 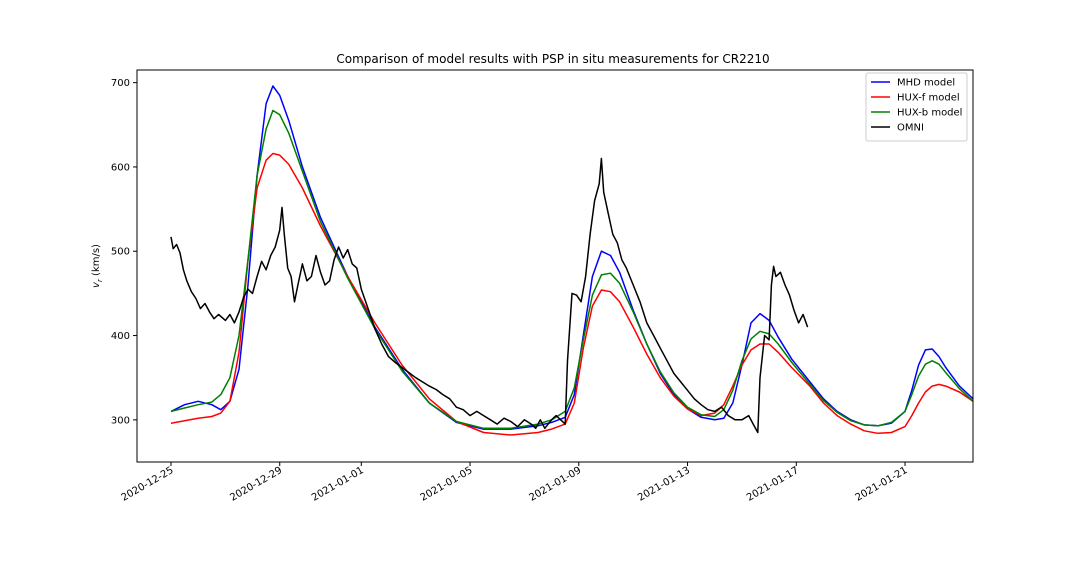 I want to click on y-axis-label-unit: (km/s), so click(x=96, y=261).